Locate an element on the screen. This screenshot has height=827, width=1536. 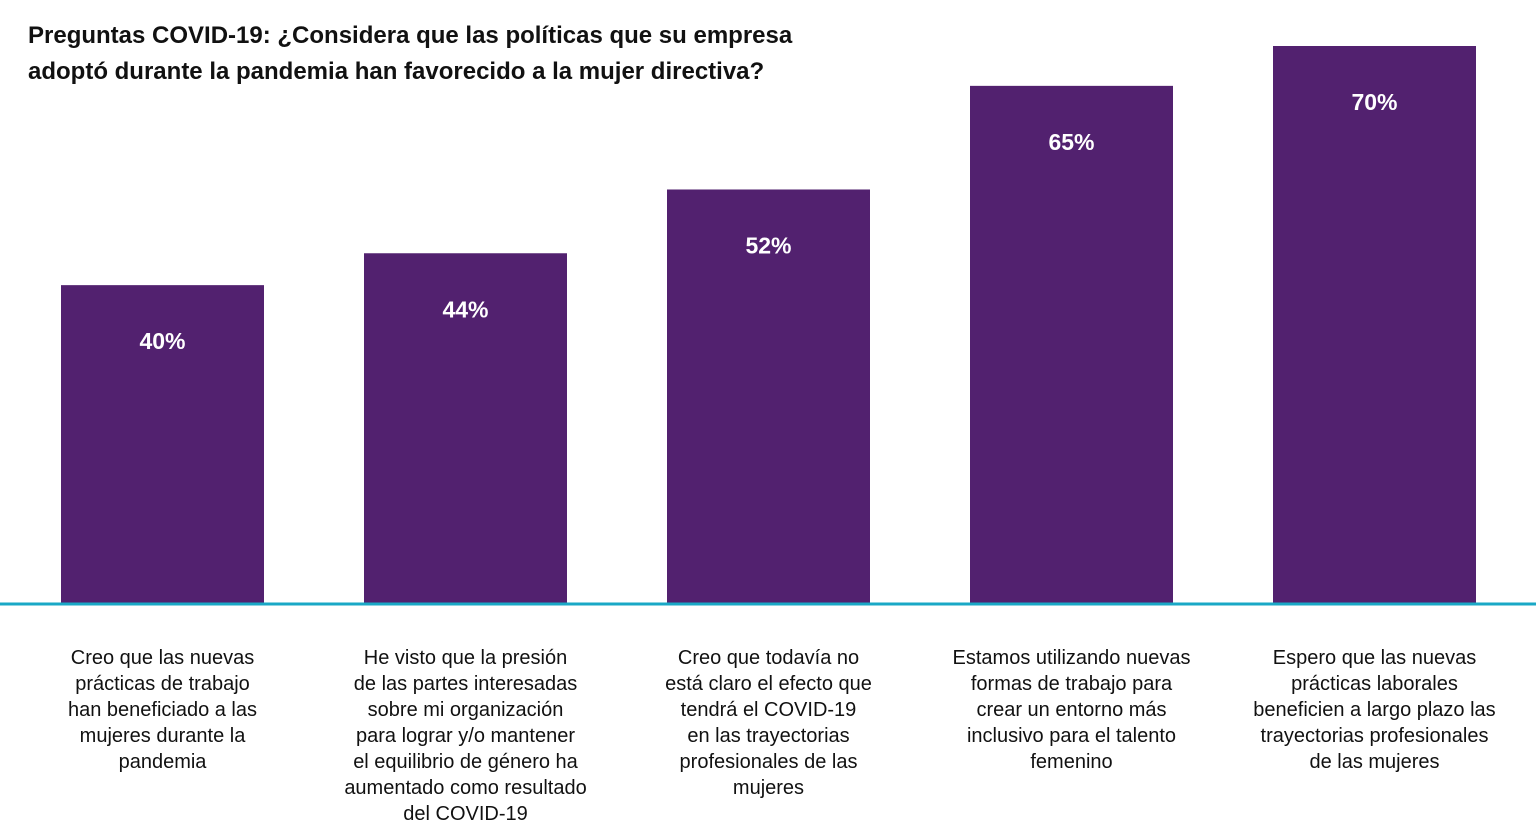
category-label-line: el equilibrio de género ha is located at coordinates (465, 762).